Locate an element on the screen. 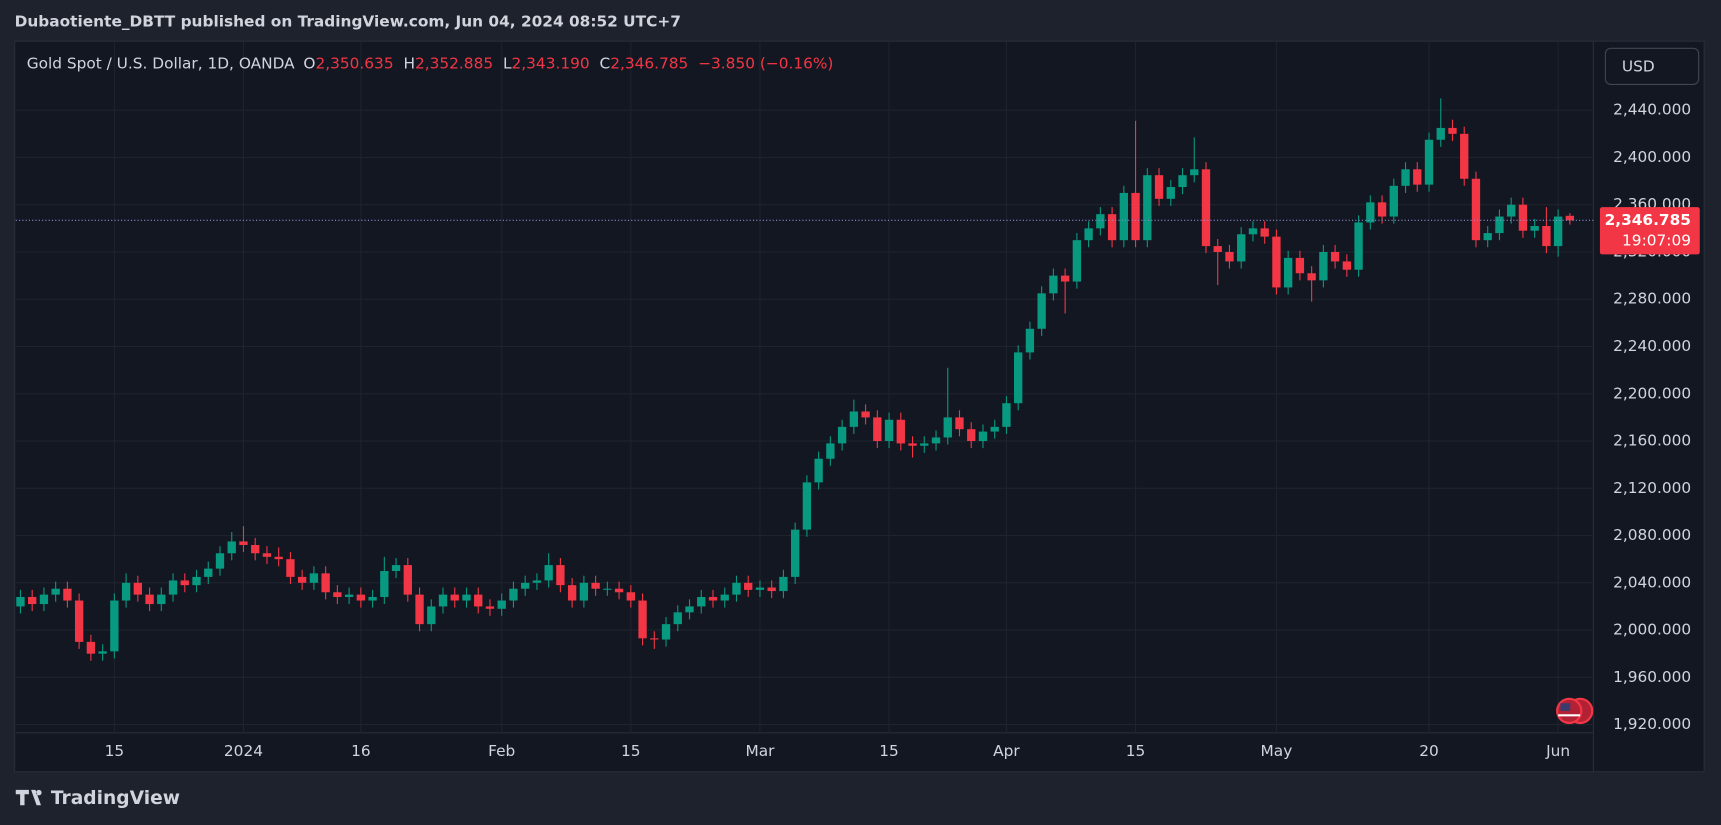 This screenshot has height=825, width=1721. x-tick-label: 2024 is located at coordinates (243, 751).